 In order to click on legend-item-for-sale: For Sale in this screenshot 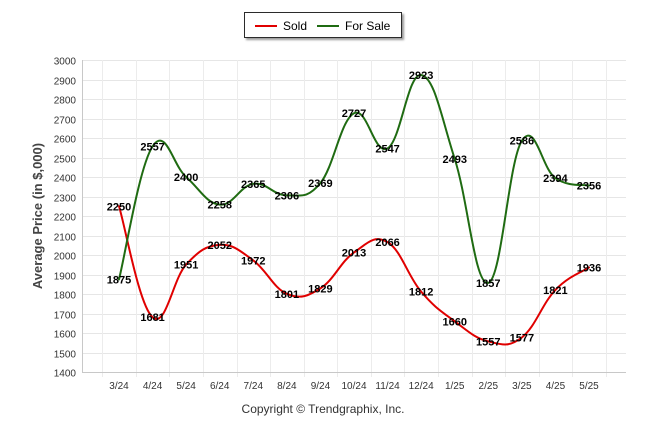, I will do `click(353, 26)`.